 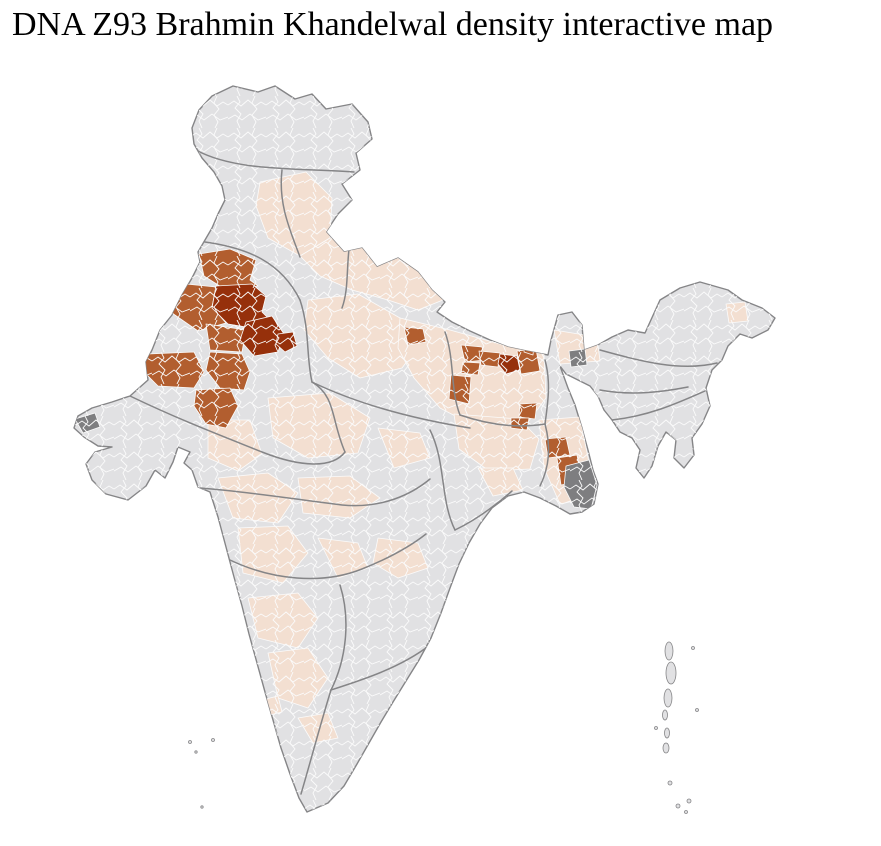 What do you see at coordinates (676, 727) in the screenshot?
I see `andaman-nicobar-islands` at bounding box center [676, 727].